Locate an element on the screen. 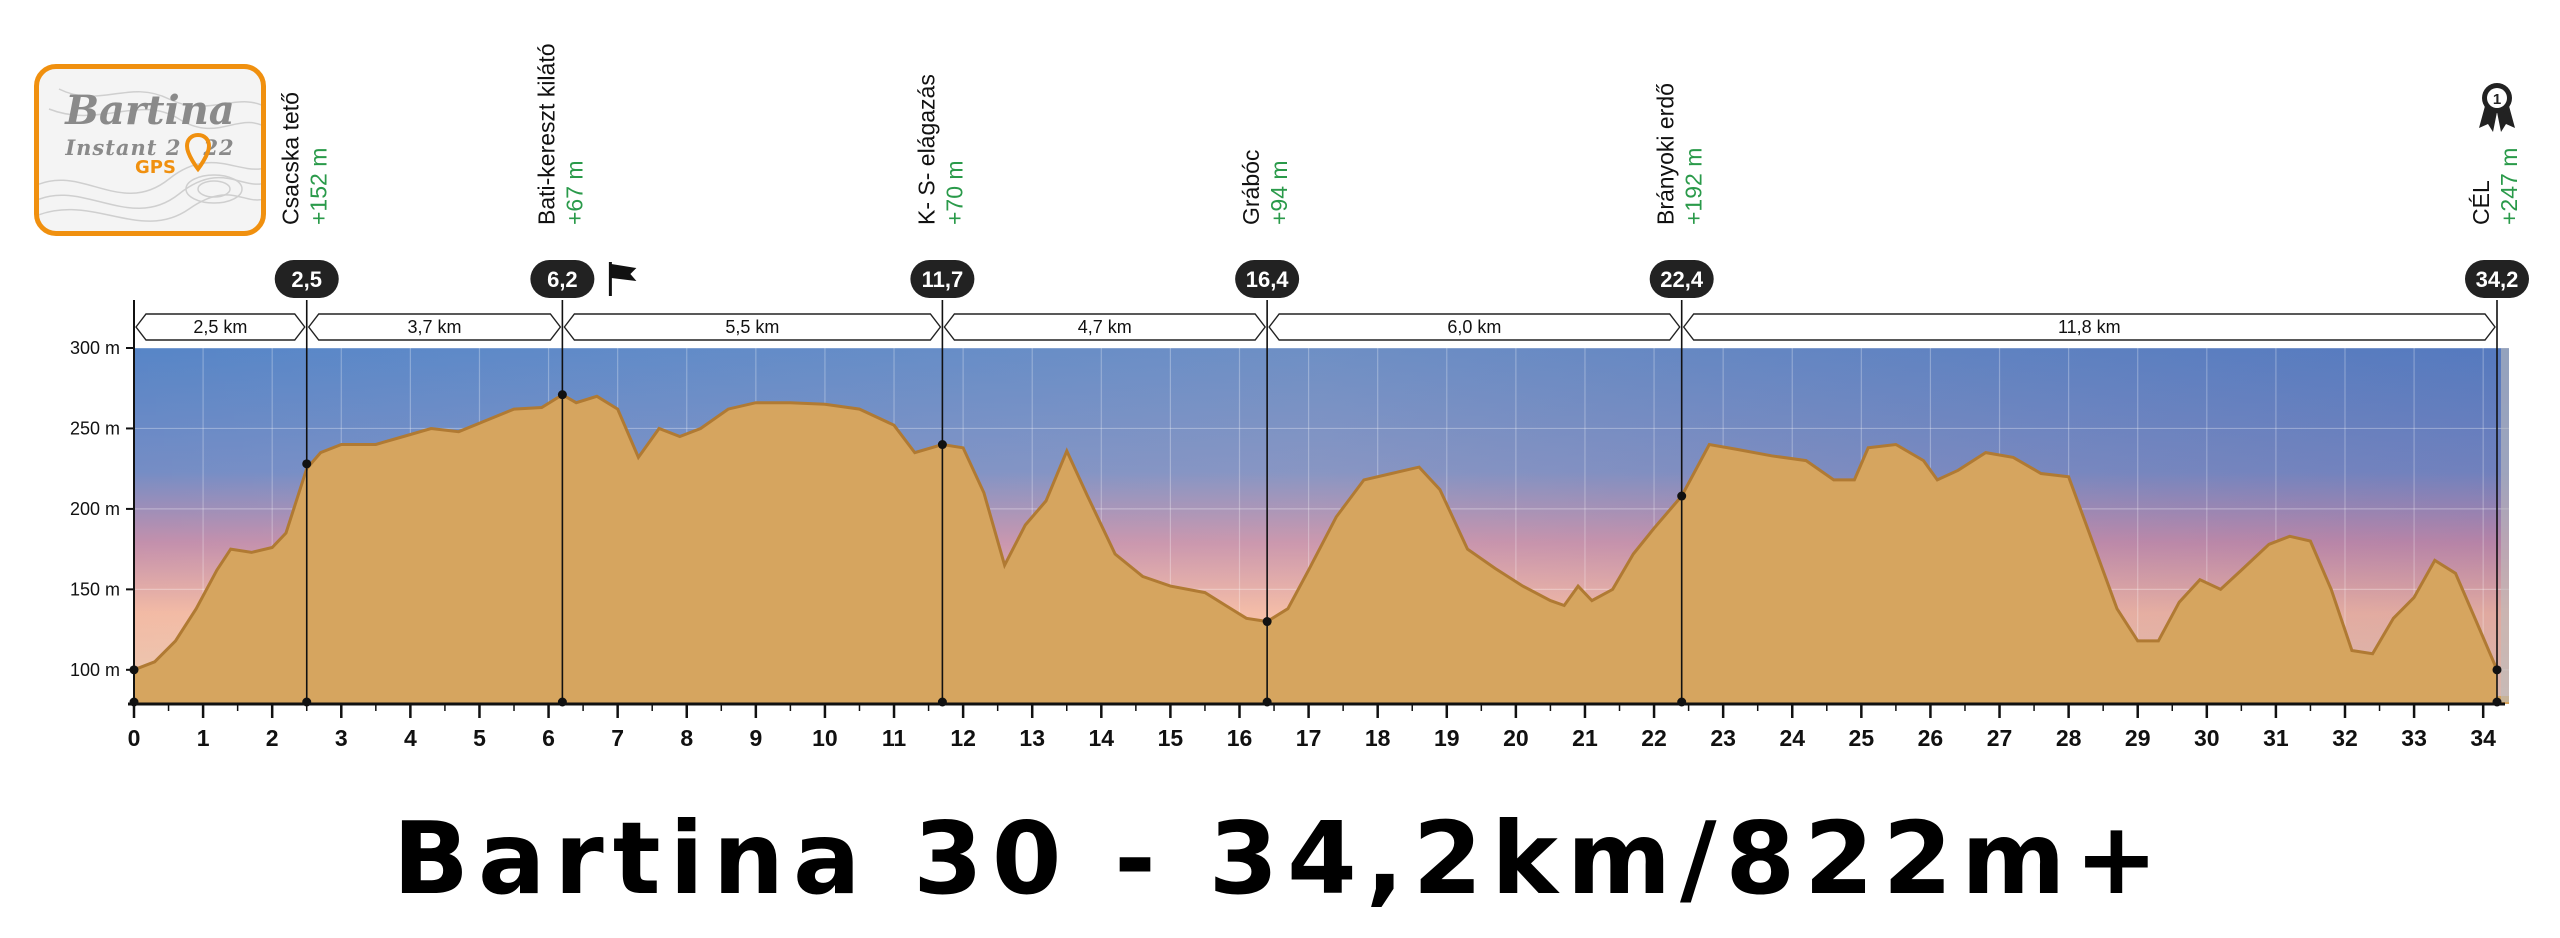 The image size is (2560, 938). bartina-logo: Bartina Instant 2 22 GPS is located at coordinates (150, 150).